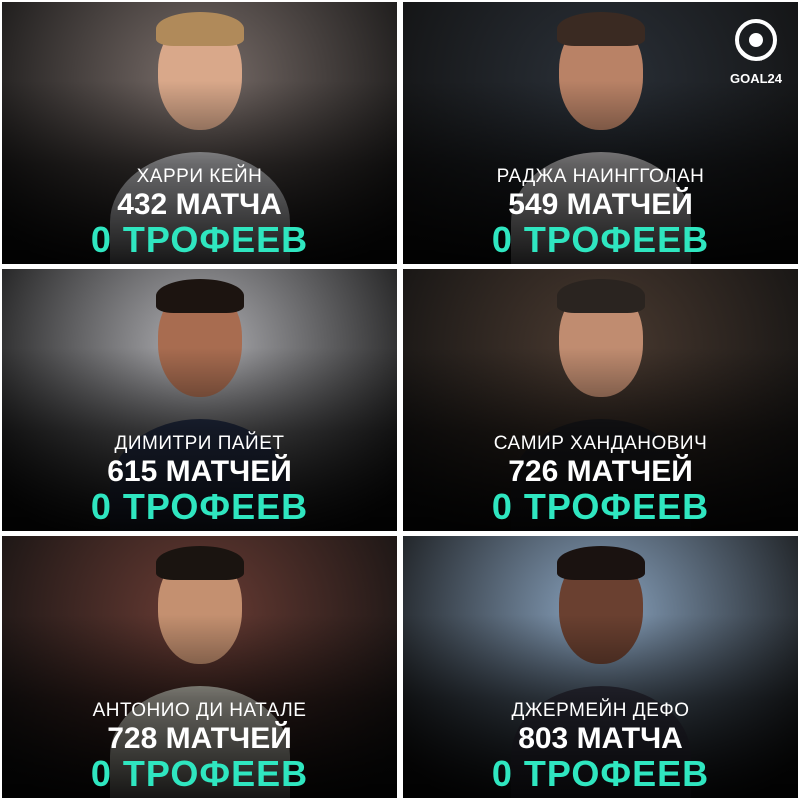 This screenshot has height=800, width=800. What do you see at coordinates (199, 443) in the screenshot?
I see `player-name: ДИМИТРИ ПАЙЕТ` at bounding box center [199, 443].